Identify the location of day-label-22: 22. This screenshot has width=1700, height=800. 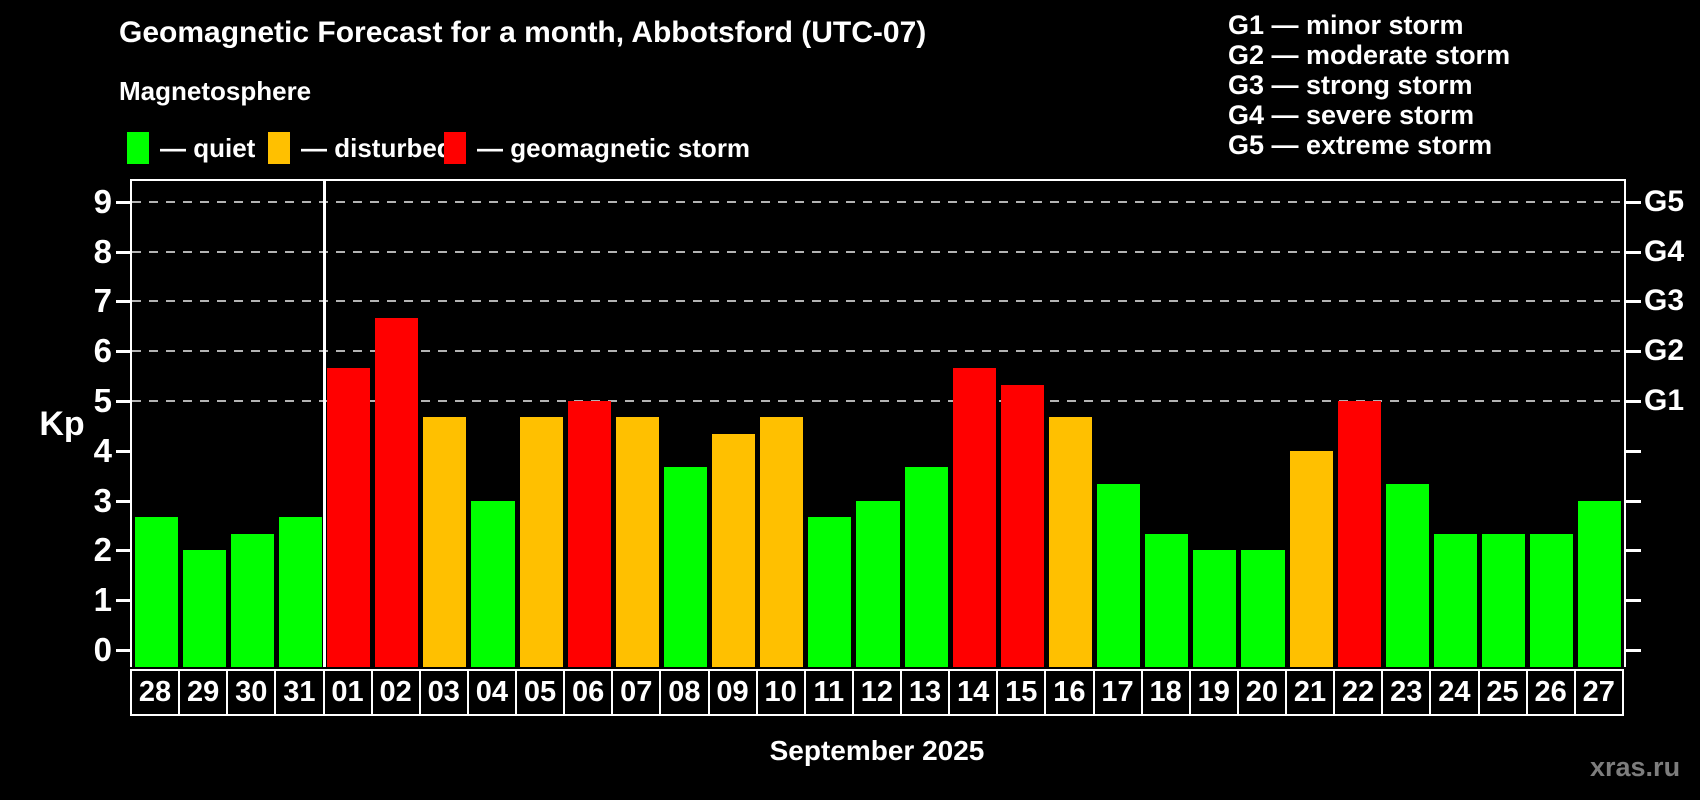
(1358, 692).